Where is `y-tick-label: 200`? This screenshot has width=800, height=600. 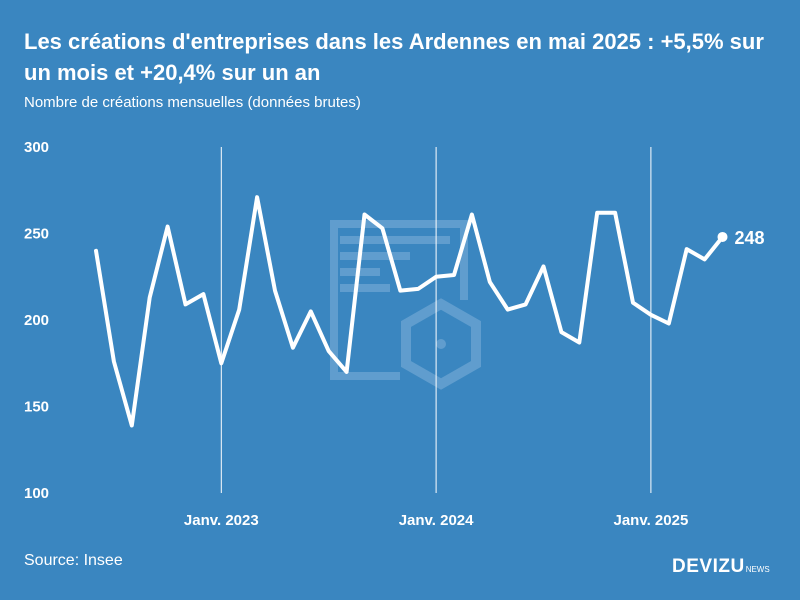 y-tick-label: 200 is located at coordinates (36, 320).